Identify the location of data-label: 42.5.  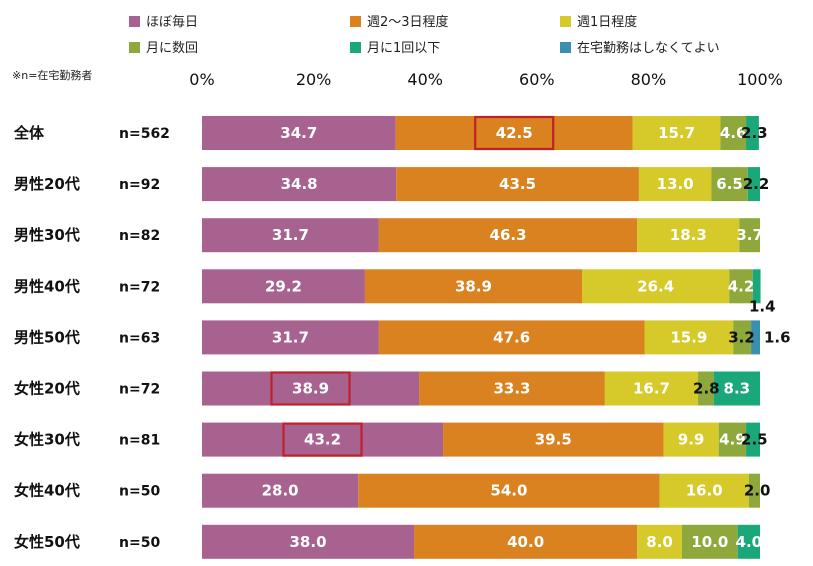
(514, 133).